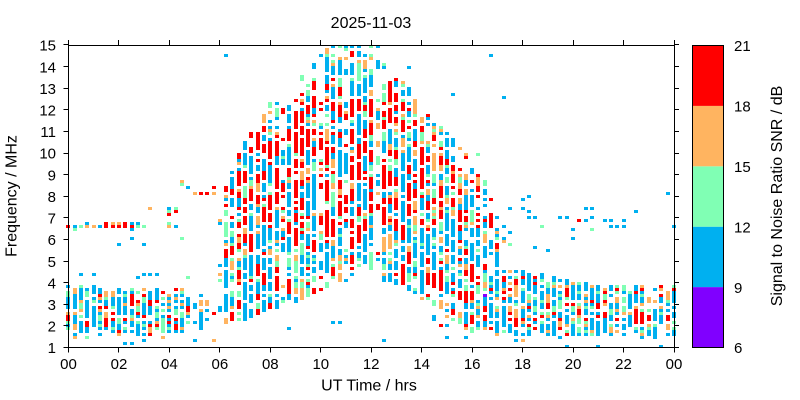 This screenshot has height=400, width=800. Describe the element at coordinates (573, 364) in the screenshot. I see `svg-text: 20` at that location.